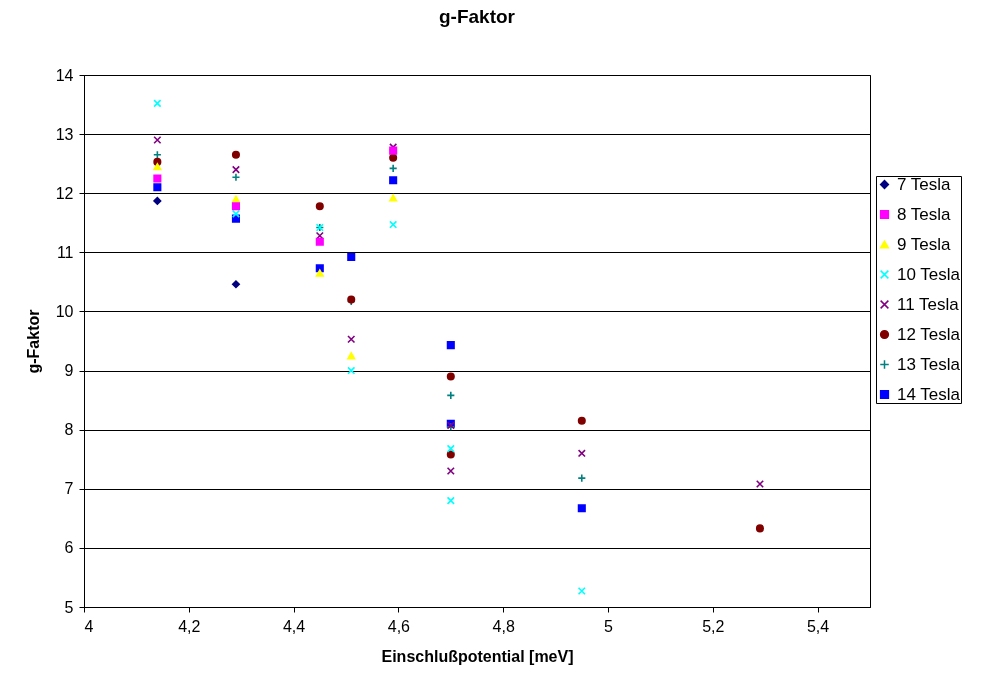 This screenshot has width=1008, height=694. Describe the element at coordinates (69, 607) in the screenshot. I see `y-tick-label: 5` at that location.